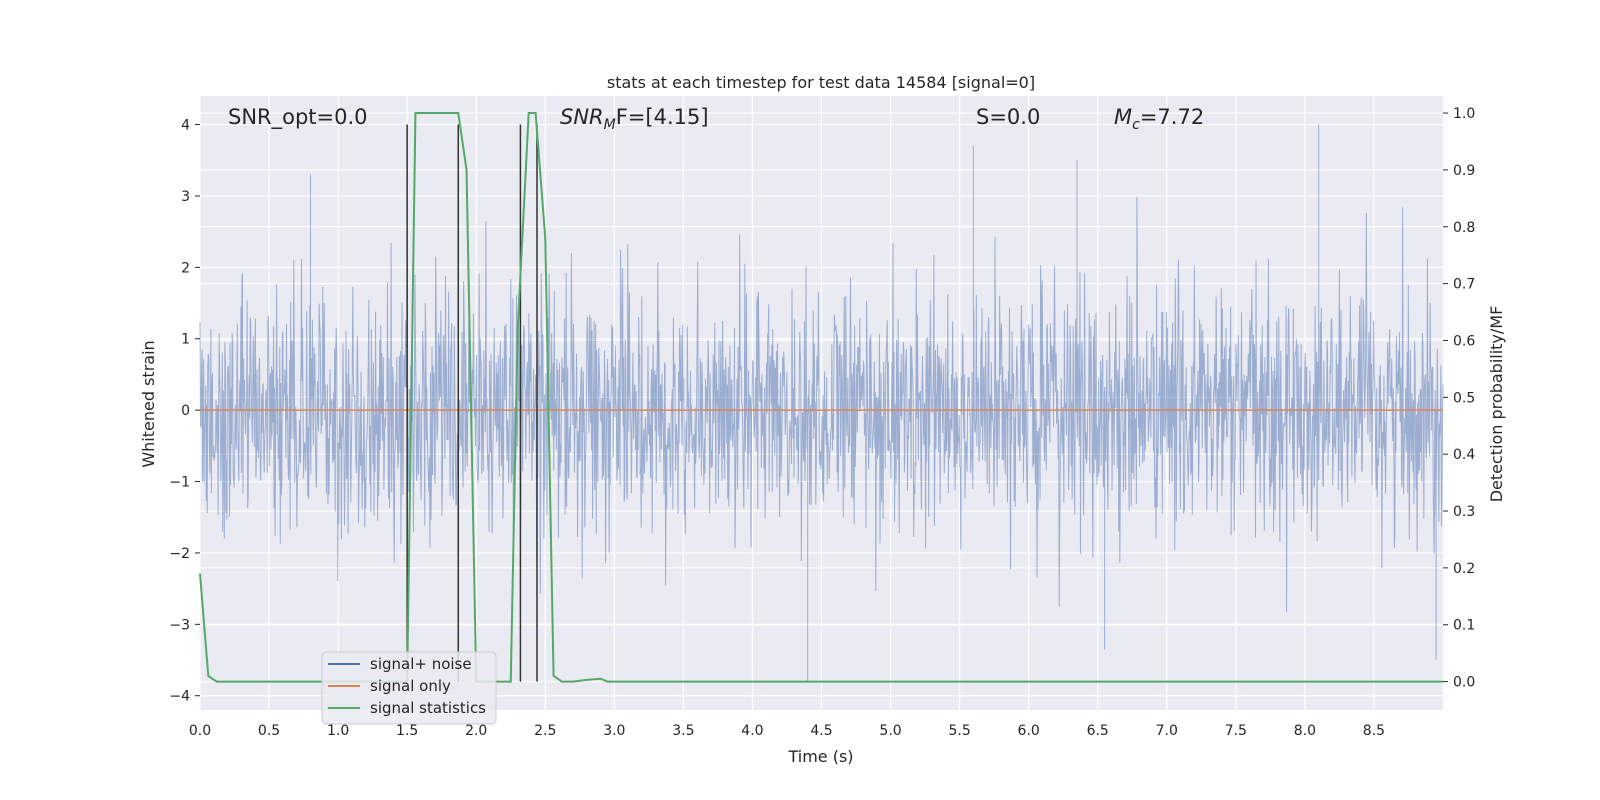 Image resolution: width=1600 pixels, height=800 pixels. Describe the element at coordinates (1464, 171) in the screenshot. I see `y-right-tick-label: 0.9` at that location.